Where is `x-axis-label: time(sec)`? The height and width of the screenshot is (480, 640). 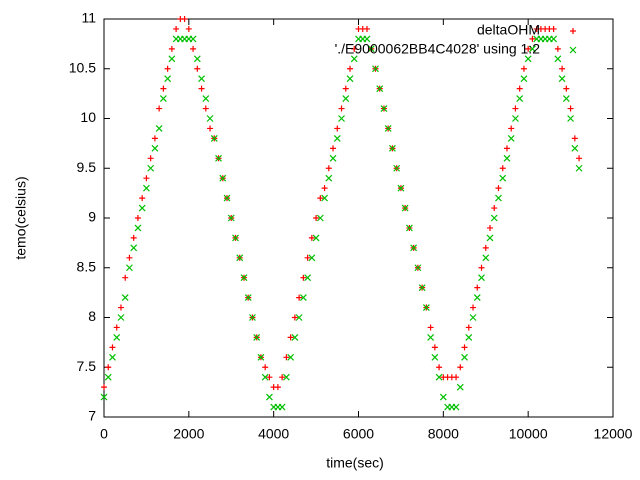 x-axis-label: time(sec) is located at coordinates (355, 463).